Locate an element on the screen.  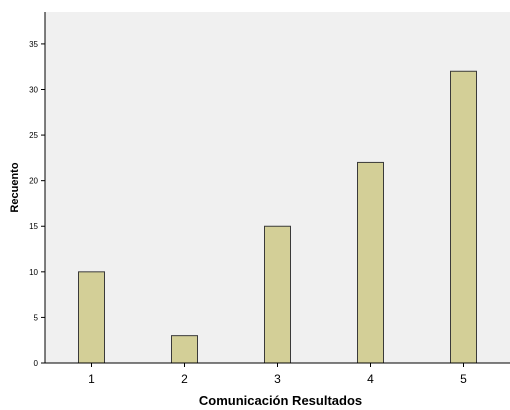
x-tick-label: 4 is located at coordinates (370, 379).